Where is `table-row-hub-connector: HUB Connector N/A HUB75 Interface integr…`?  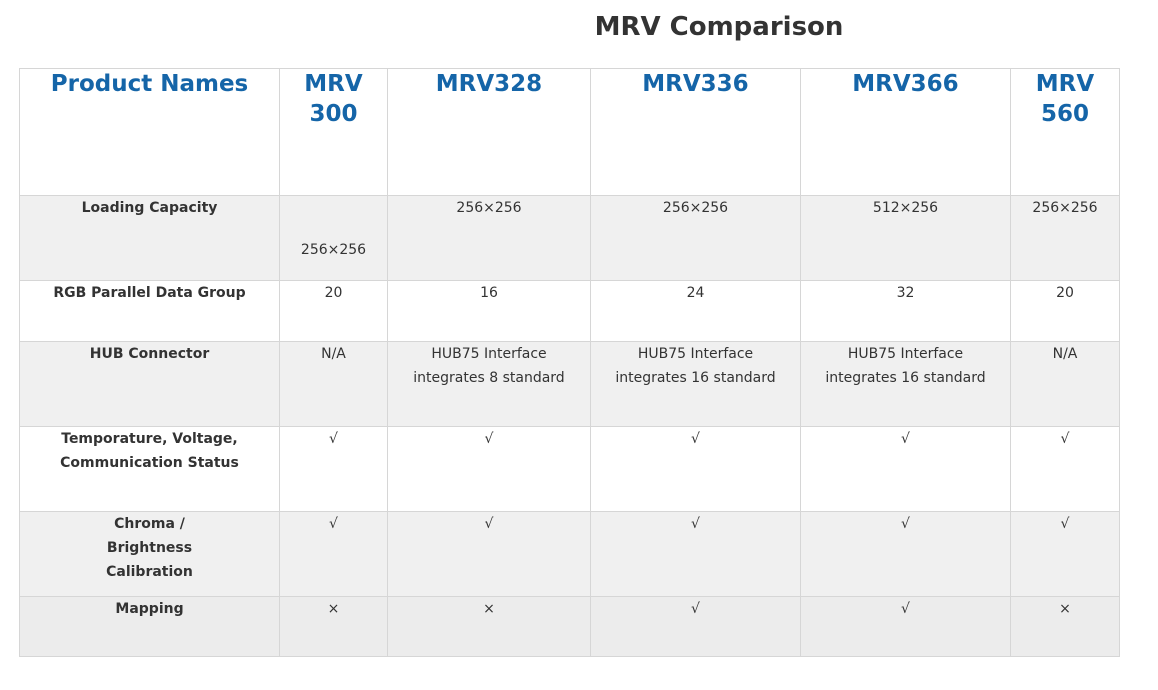 table-row-hub-connector: HUB Connector N/A HUB75 Interface integr… is located at coordinates (569, 384).